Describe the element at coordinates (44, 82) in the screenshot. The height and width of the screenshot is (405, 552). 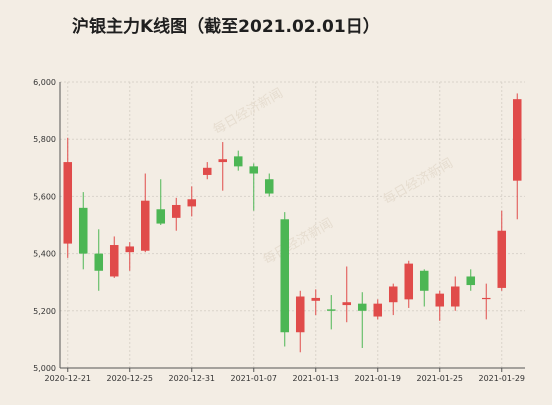
I see `y-tick-label: 6,000` at that location.